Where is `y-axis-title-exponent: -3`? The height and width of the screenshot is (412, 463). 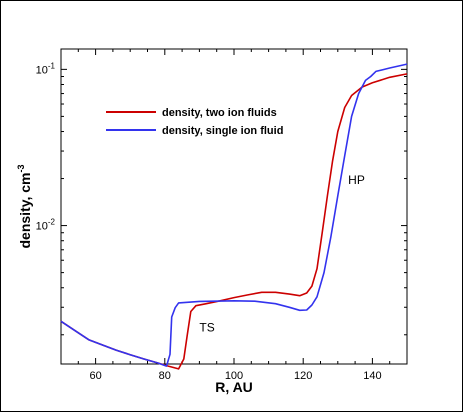
y-axis-title-exponent: -3 is located at coordinates (21, 168).